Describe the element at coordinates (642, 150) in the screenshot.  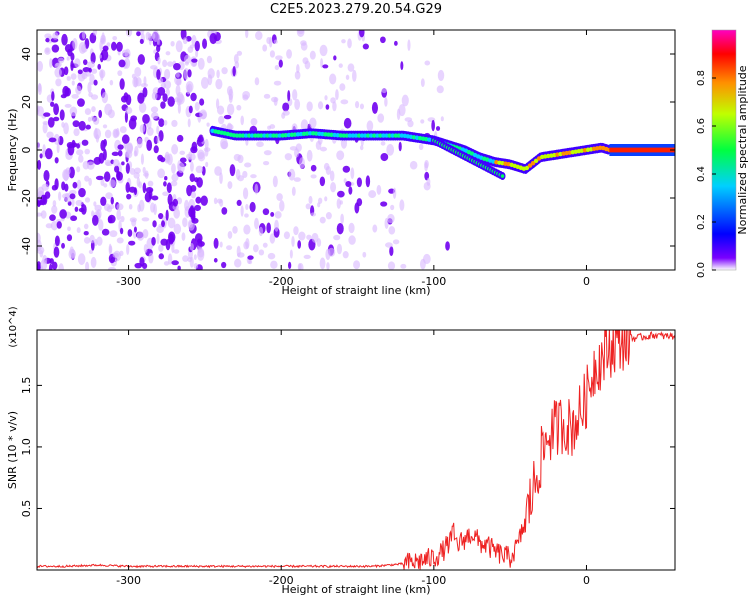
I see `signal-tail-core` at that location.